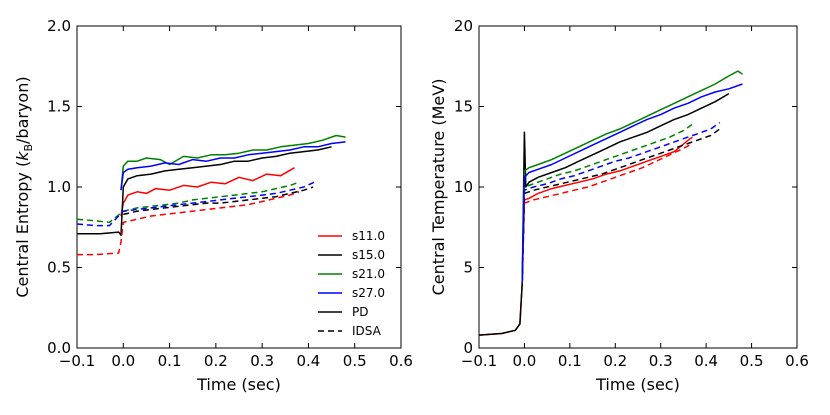 The height and width of the screenshot is (415, 830). What do you see at coordinates (524, 361) in the screenshot?
I see `temperature-xtick-label-1: 0.0` at bounding box center [524, 361].